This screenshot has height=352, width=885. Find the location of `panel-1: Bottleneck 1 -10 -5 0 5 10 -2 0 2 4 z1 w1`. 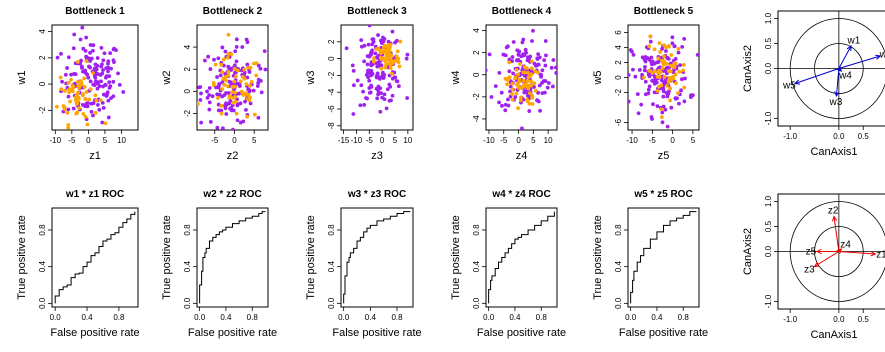

panel-1: Bottleneck 1 -10 -5 0 5 10 -2 0 2 4 z1 w1 is located at coordinates (77, 84).